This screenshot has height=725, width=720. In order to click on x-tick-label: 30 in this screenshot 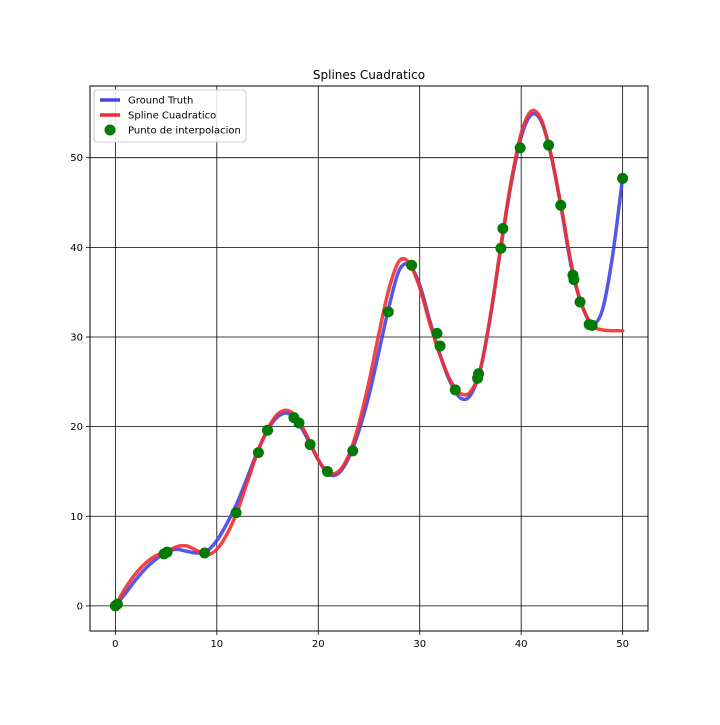, I will do `click(419, 644)`.